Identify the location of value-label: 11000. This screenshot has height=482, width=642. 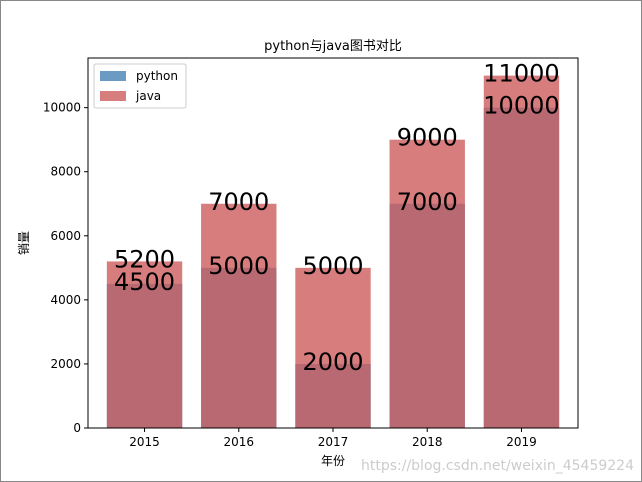
(521, 74).